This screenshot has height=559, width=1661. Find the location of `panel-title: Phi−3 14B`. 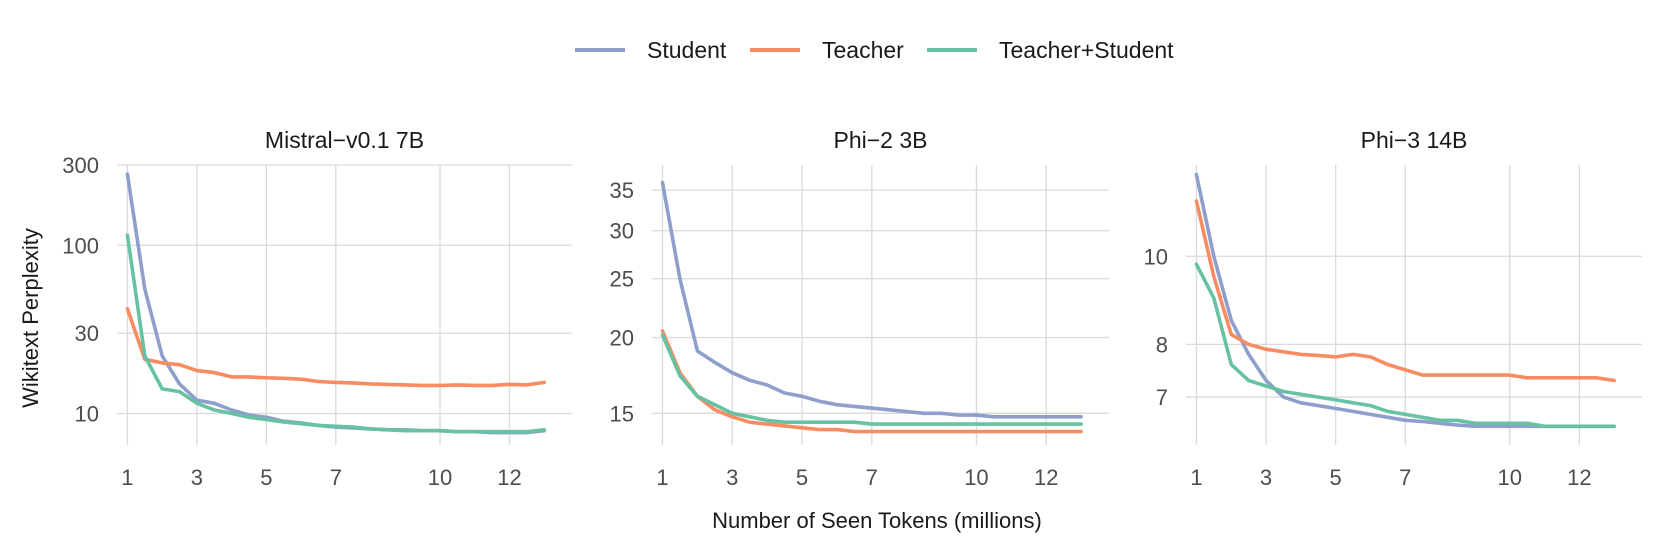

panel-title: Phi−3 14B is located at coordinates (1414, 140).